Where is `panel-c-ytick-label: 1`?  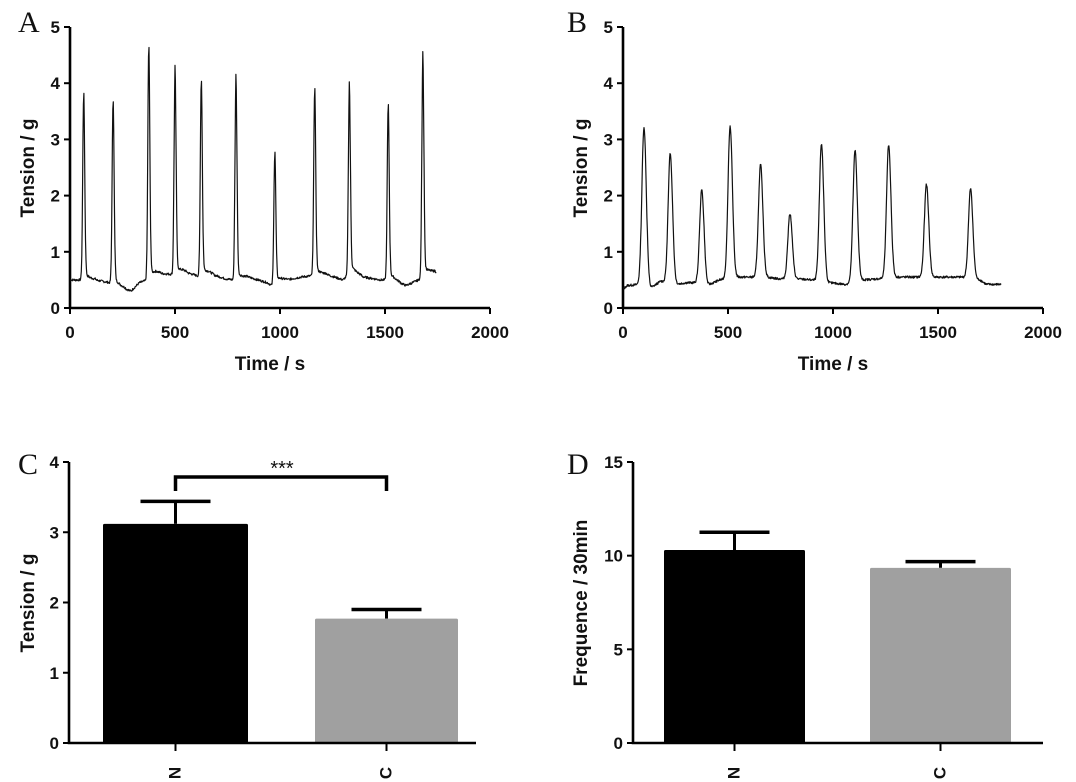
panel-c-ytick-label: 1 is located at coordinates (54, 673).